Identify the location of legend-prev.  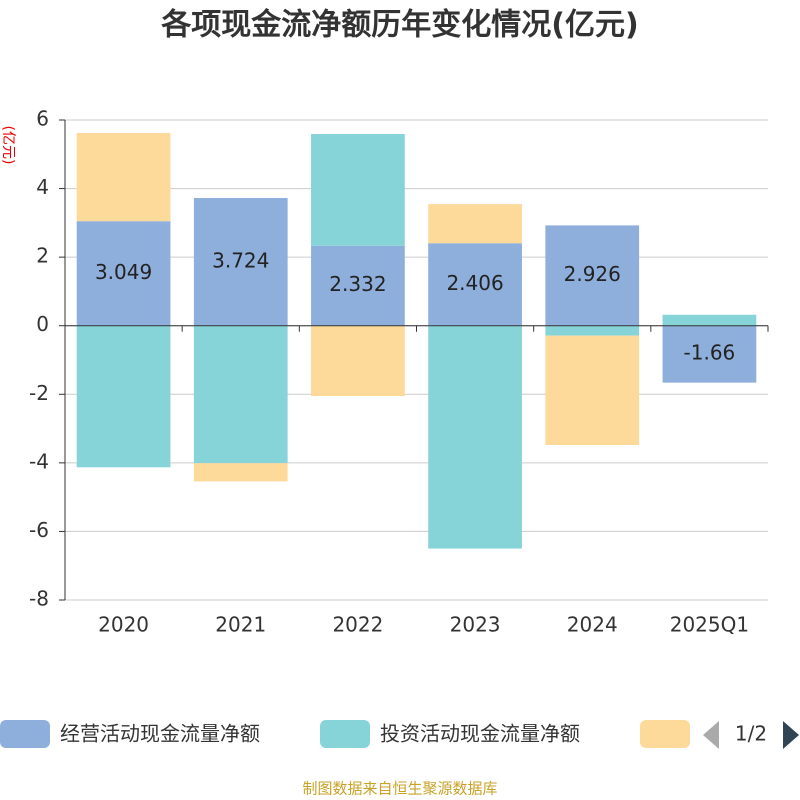
(711, 735).